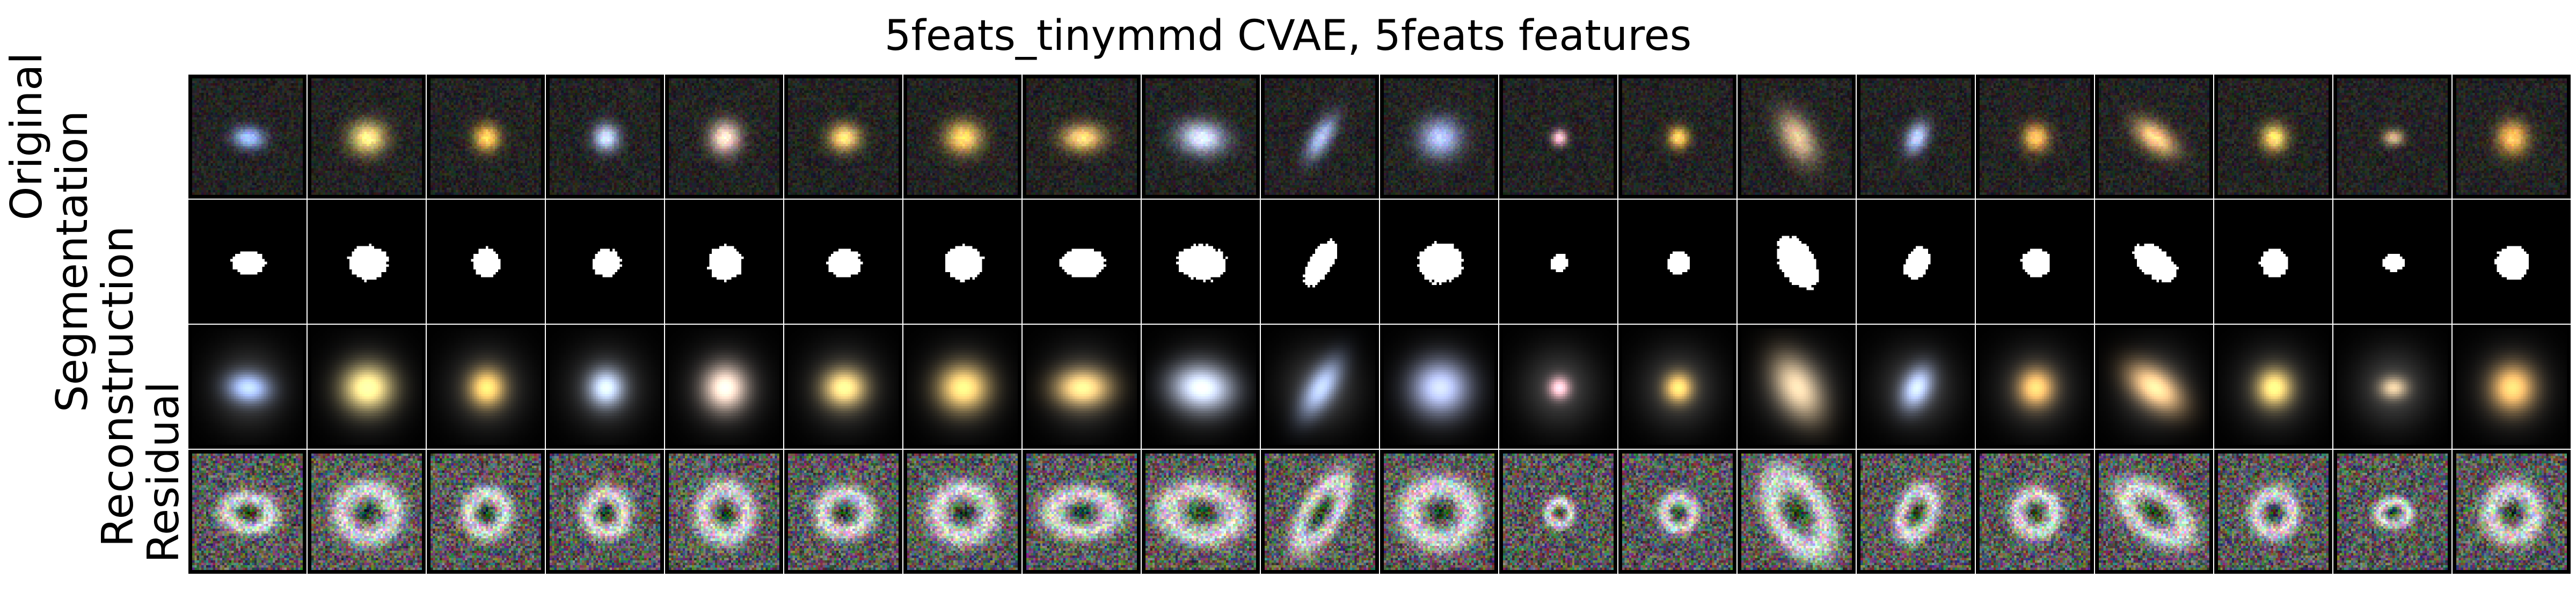  Describe the element at coordinates (1288, 36) in the screenshot. I see `figure-title: 5feats_tinymmd CVAE, 5feats features` at that location.